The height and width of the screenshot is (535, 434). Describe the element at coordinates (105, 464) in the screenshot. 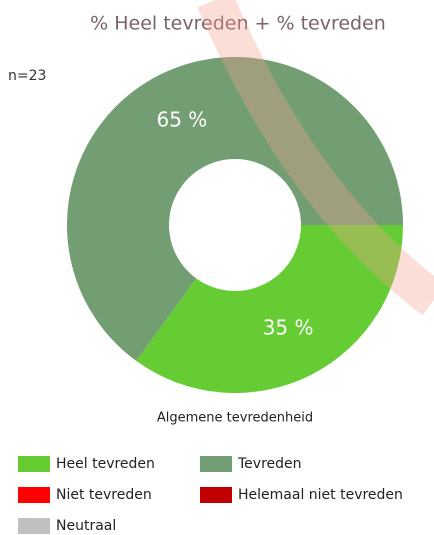

I see `legend-label: Heel tevreden` at that location.